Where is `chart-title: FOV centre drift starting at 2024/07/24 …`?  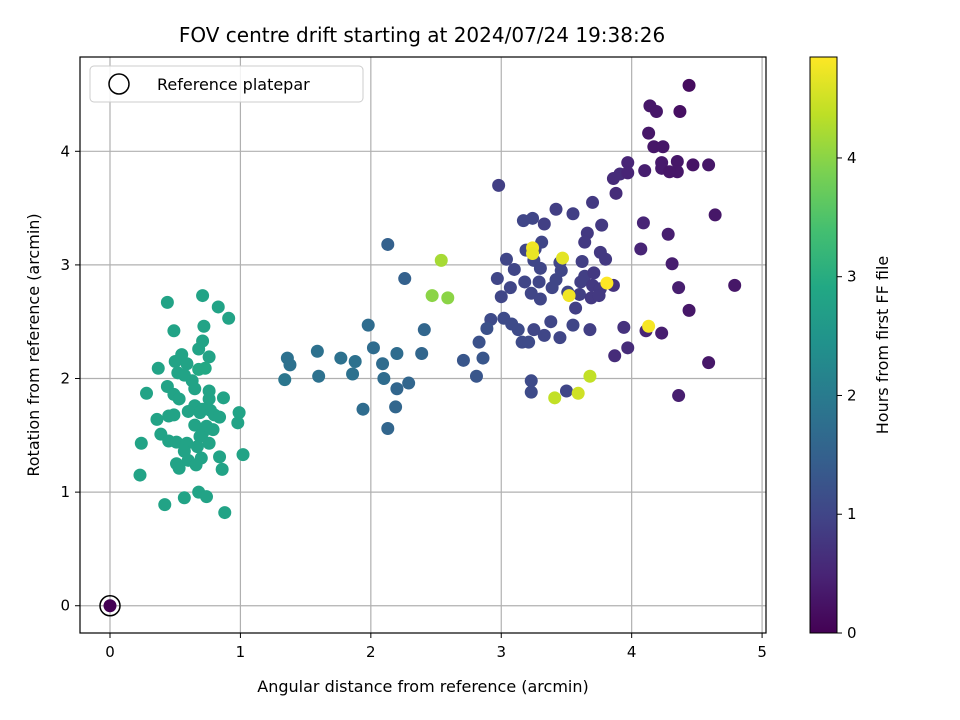 chart-title: FOV centre drift starting at 2024/07/24 … is located at coordinates (422, 35).